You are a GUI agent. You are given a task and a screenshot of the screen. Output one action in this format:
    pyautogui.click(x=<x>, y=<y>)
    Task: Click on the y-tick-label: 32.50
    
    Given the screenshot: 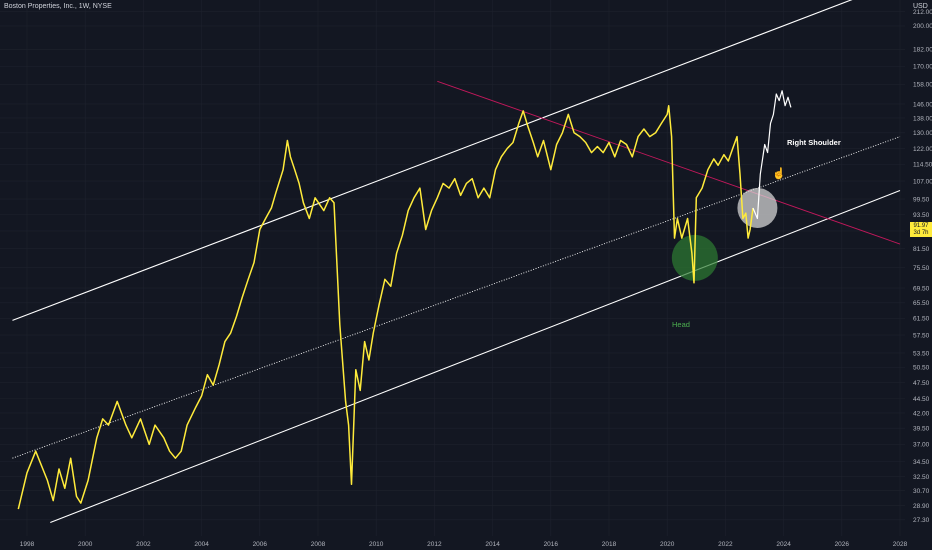 What is the action you would take?
    pyautogui.click(x=921, y=477)
    